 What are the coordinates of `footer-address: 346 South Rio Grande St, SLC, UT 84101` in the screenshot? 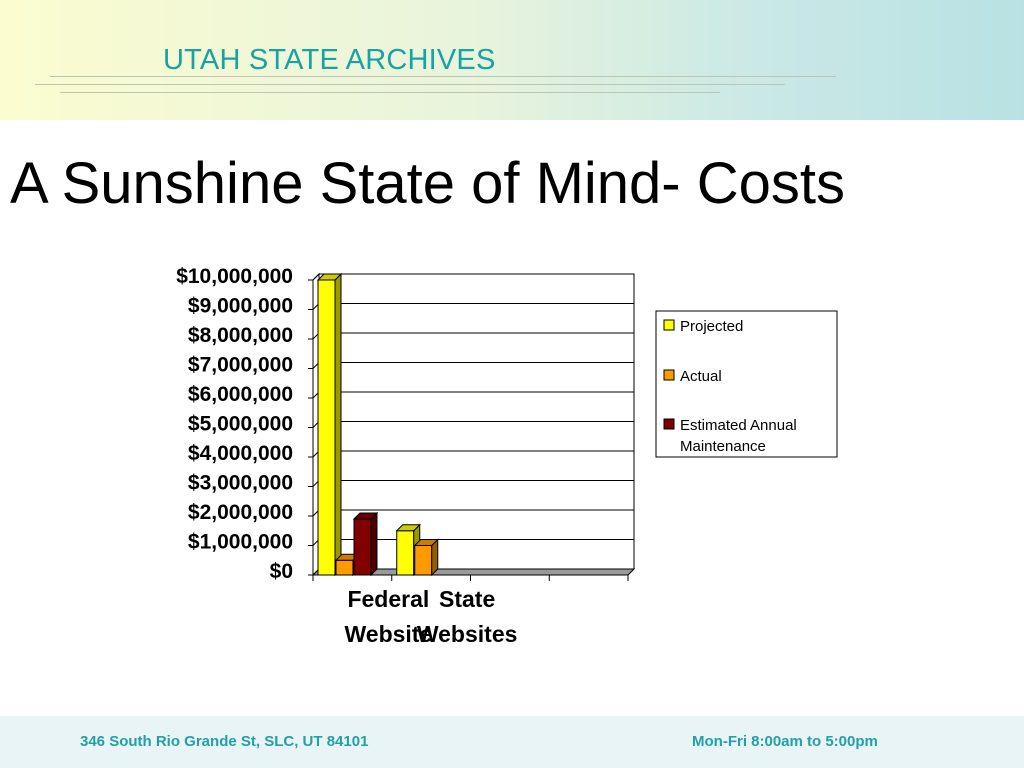 It's located at (224, 741).